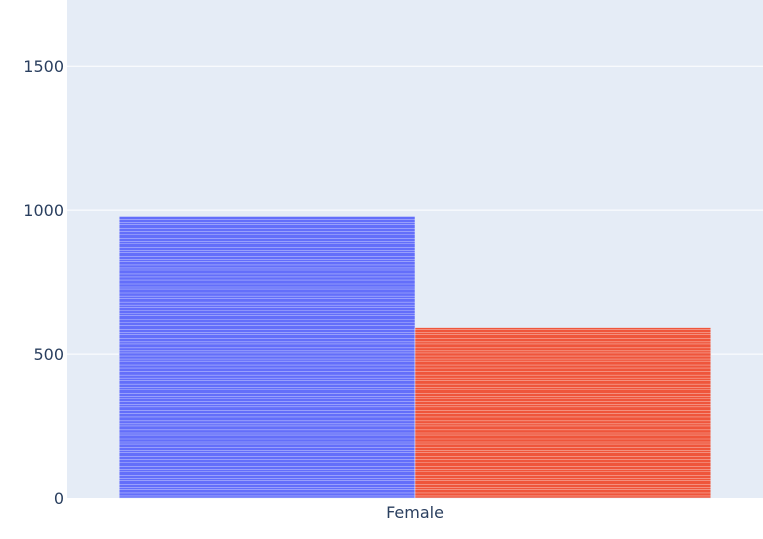 This screenshot has width=763, height=539. I want to click on y-tick-label: 0, so click(59, 498).